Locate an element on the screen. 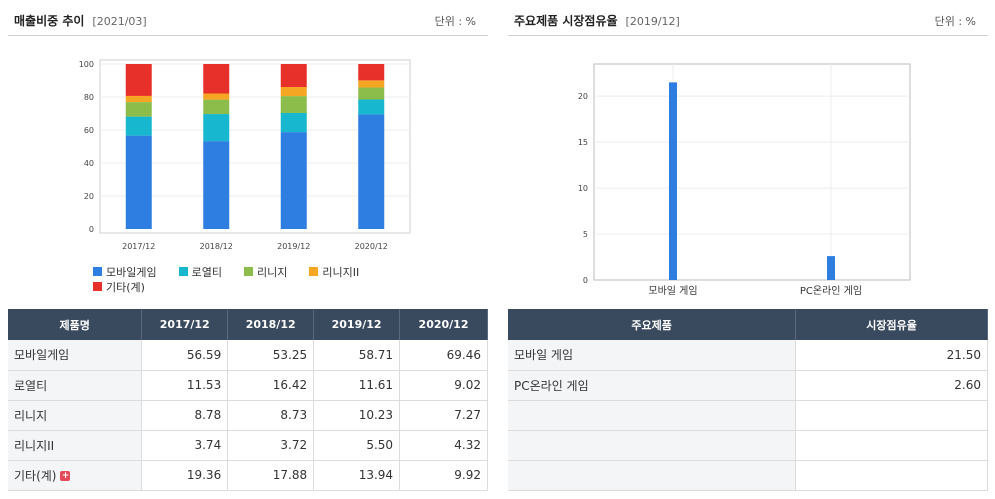  legend-item: 리니지II is located at coordinates (334, 271).